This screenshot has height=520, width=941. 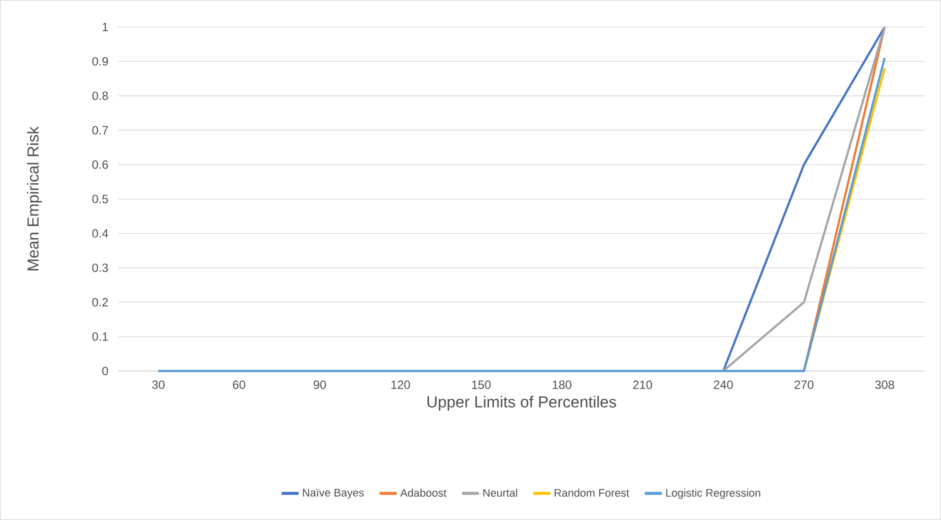 I want to click on legend-label: Adaboost, so click(x=423, y=492).